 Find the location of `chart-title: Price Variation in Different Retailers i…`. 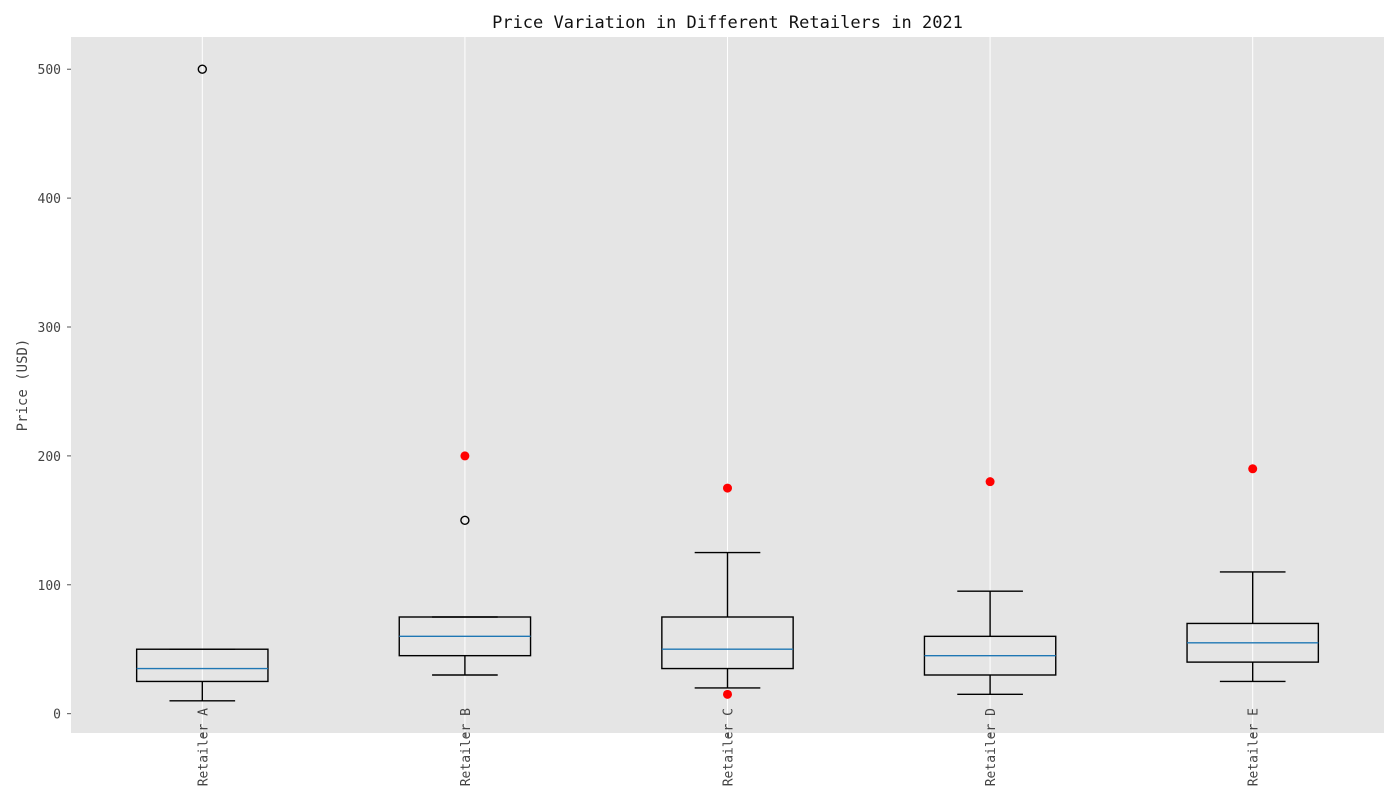

chart-title: Price Variation in Different Retailers i… is located at coordinates (727, 23).